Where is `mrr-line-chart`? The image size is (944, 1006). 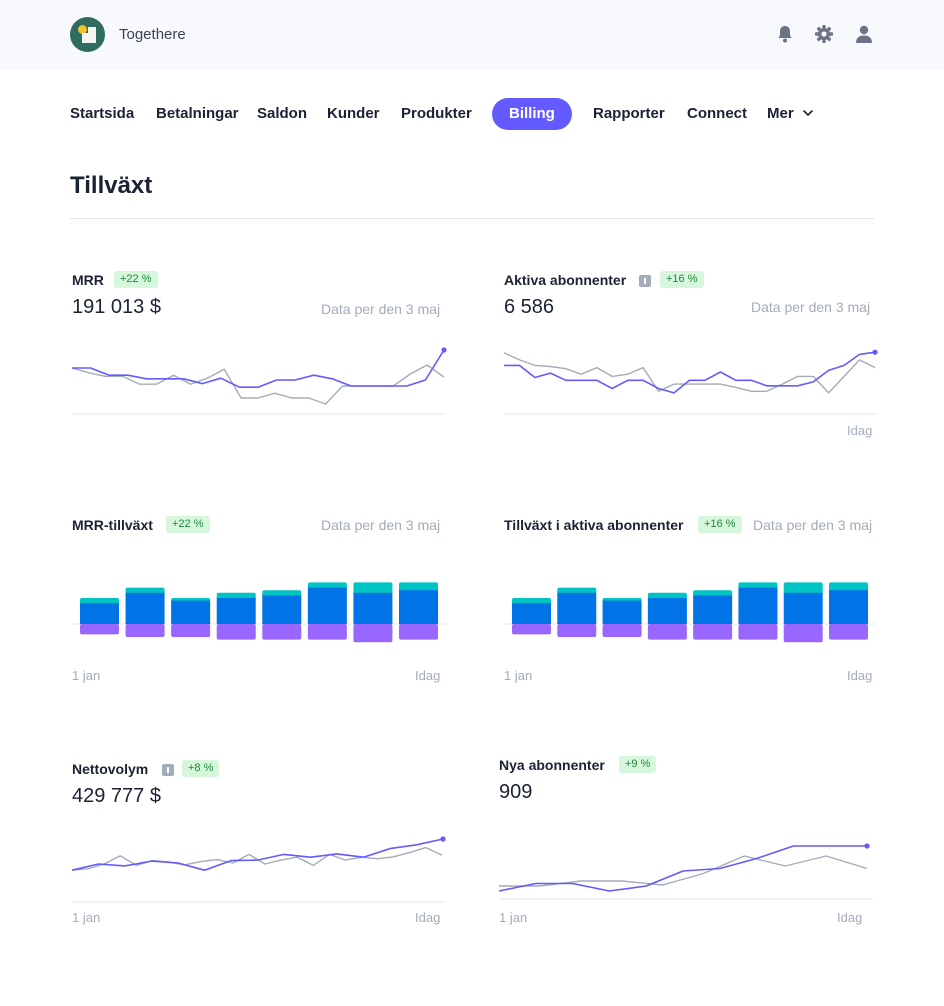 mrr-line-chart is located at coordinates (259, 382).